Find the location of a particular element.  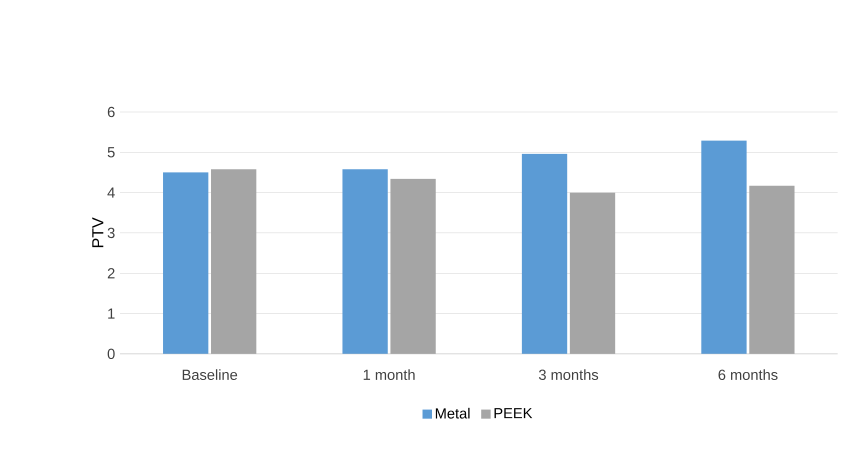

x-tick-label: 6 months is located at coordinates (748, 374).